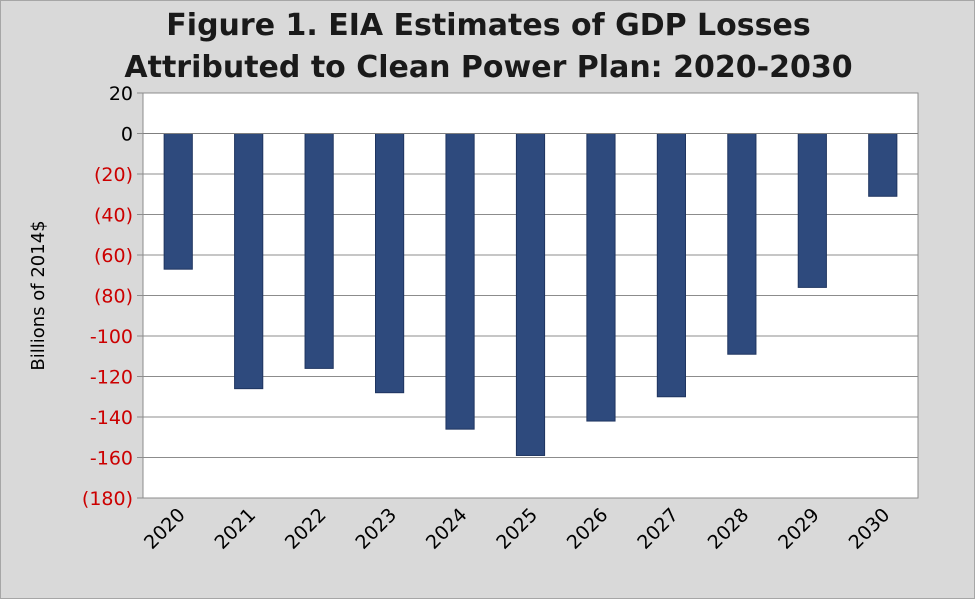 This screenshot has height=599, width=975. I want to click on y-tick-label: -140, so click(111, 418).